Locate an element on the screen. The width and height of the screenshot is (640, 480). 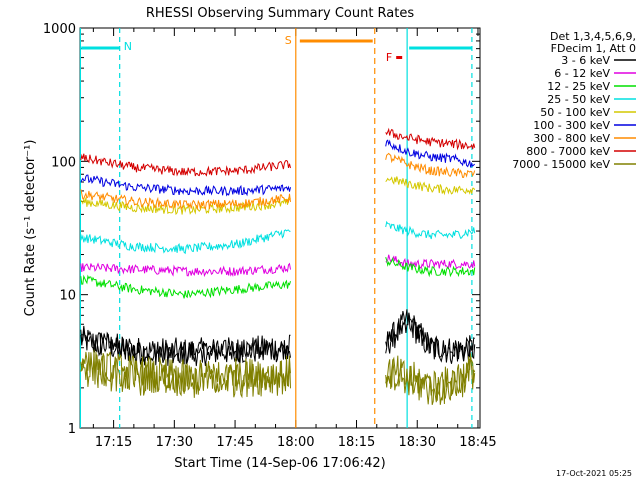
series-line-1-after-fill is located at coordinates (430, 337).